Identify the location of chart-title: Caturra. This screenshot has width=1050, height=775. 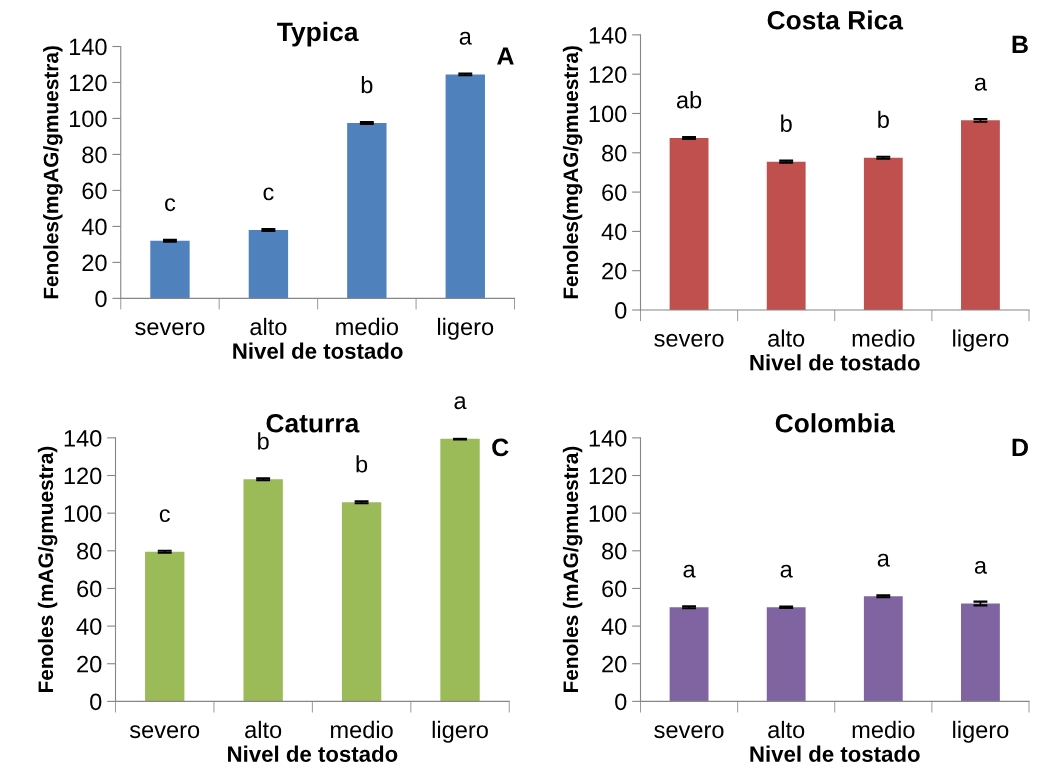
(313, 423).